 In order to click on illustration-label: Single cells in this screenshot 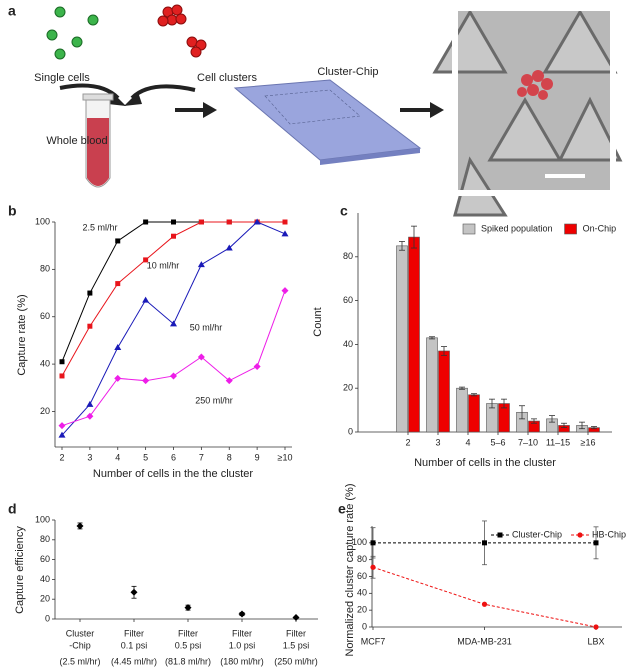, I will do `click(62, 78)`.